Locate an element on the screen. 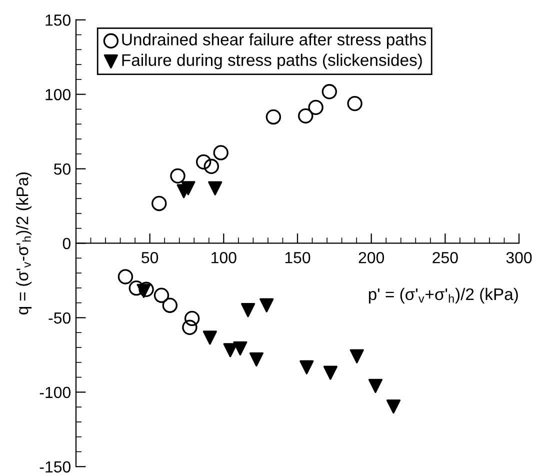 Image resolution: width=537 pixels, height=473 pixels. x-tick-label: 250 is located at coordinates (445, 258).